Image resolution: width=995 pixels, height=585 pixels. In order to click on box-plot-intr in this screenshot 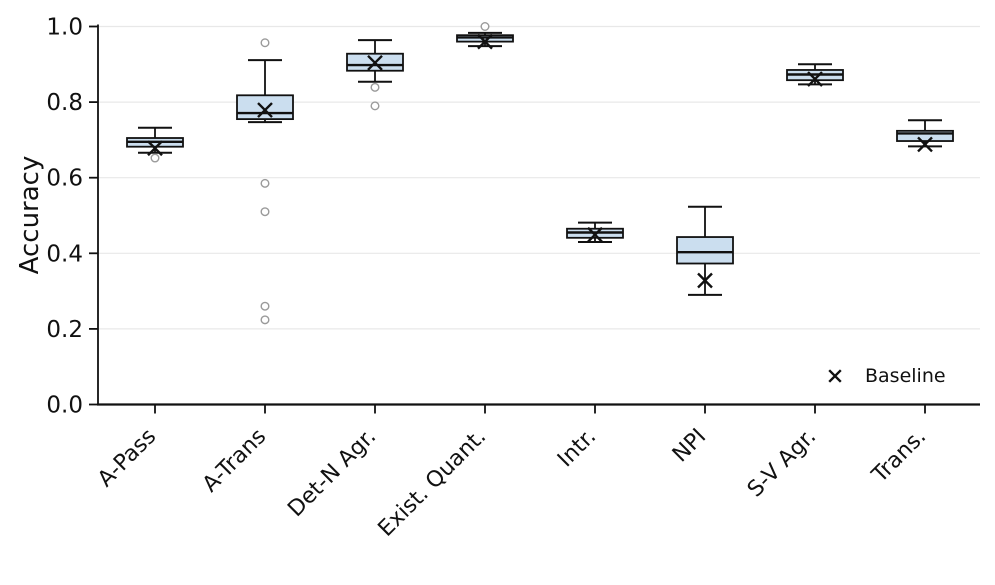, I will do `click(595, 232)`.